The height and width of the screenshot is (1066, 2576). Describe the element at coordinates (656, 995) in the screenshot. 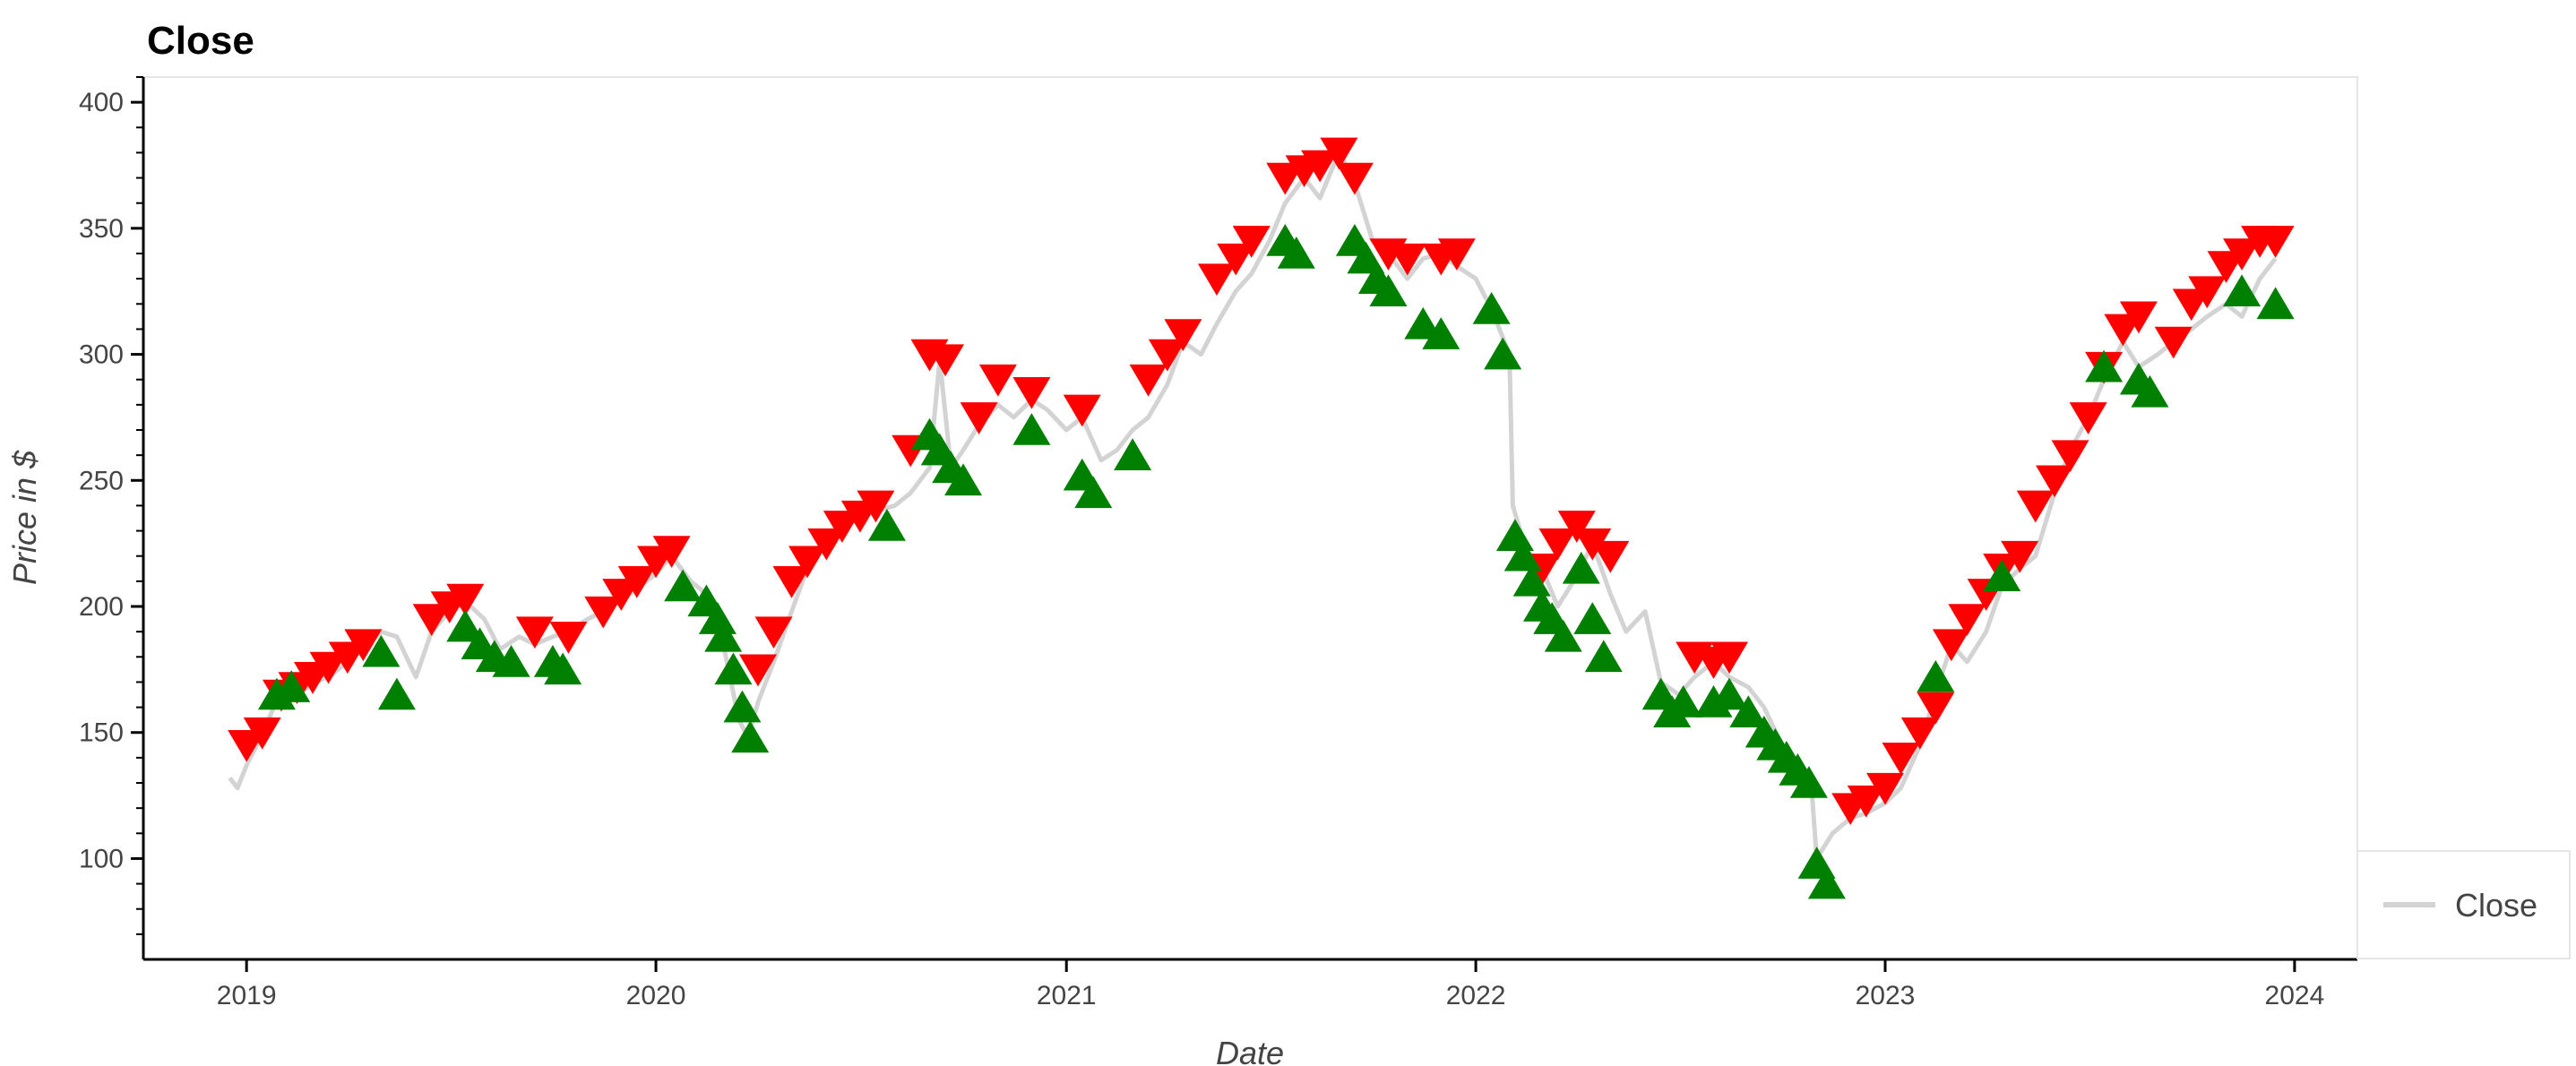

I see `x-tick-label: 2020` at that location.